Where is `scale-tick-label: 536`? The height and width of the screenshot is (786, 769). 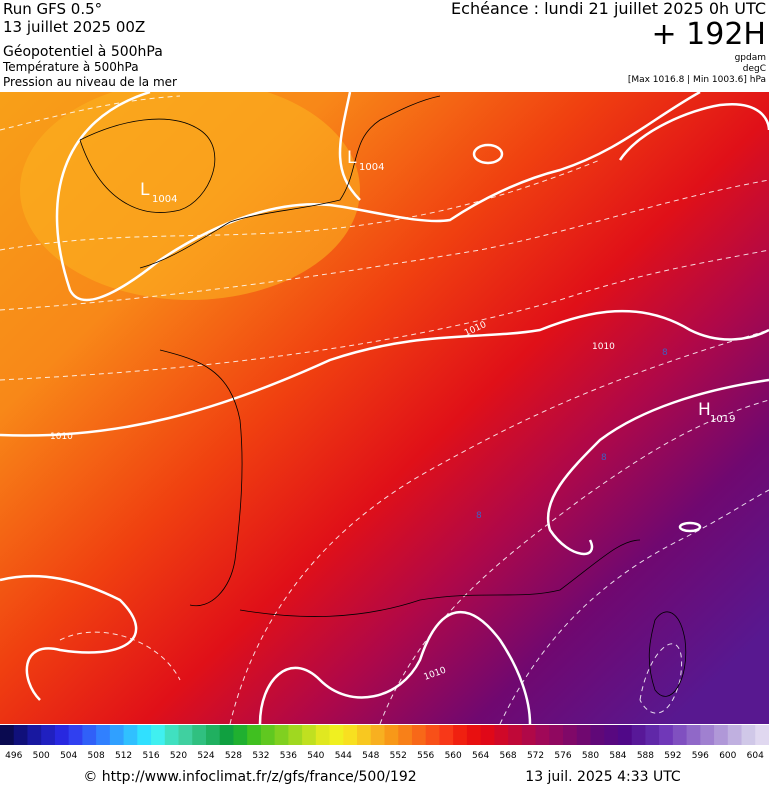
scale-tick-label: 536 is located at coordinates (288, 756).